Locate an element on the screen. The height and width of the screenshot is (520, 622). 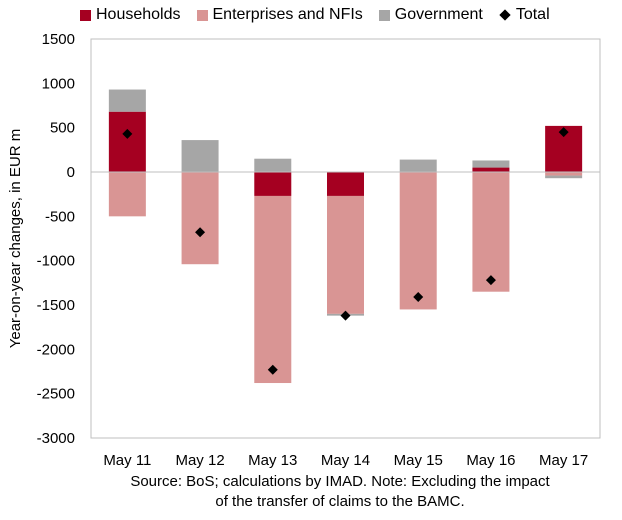
legend-label-total: Total is located at coordinates (532, 14).